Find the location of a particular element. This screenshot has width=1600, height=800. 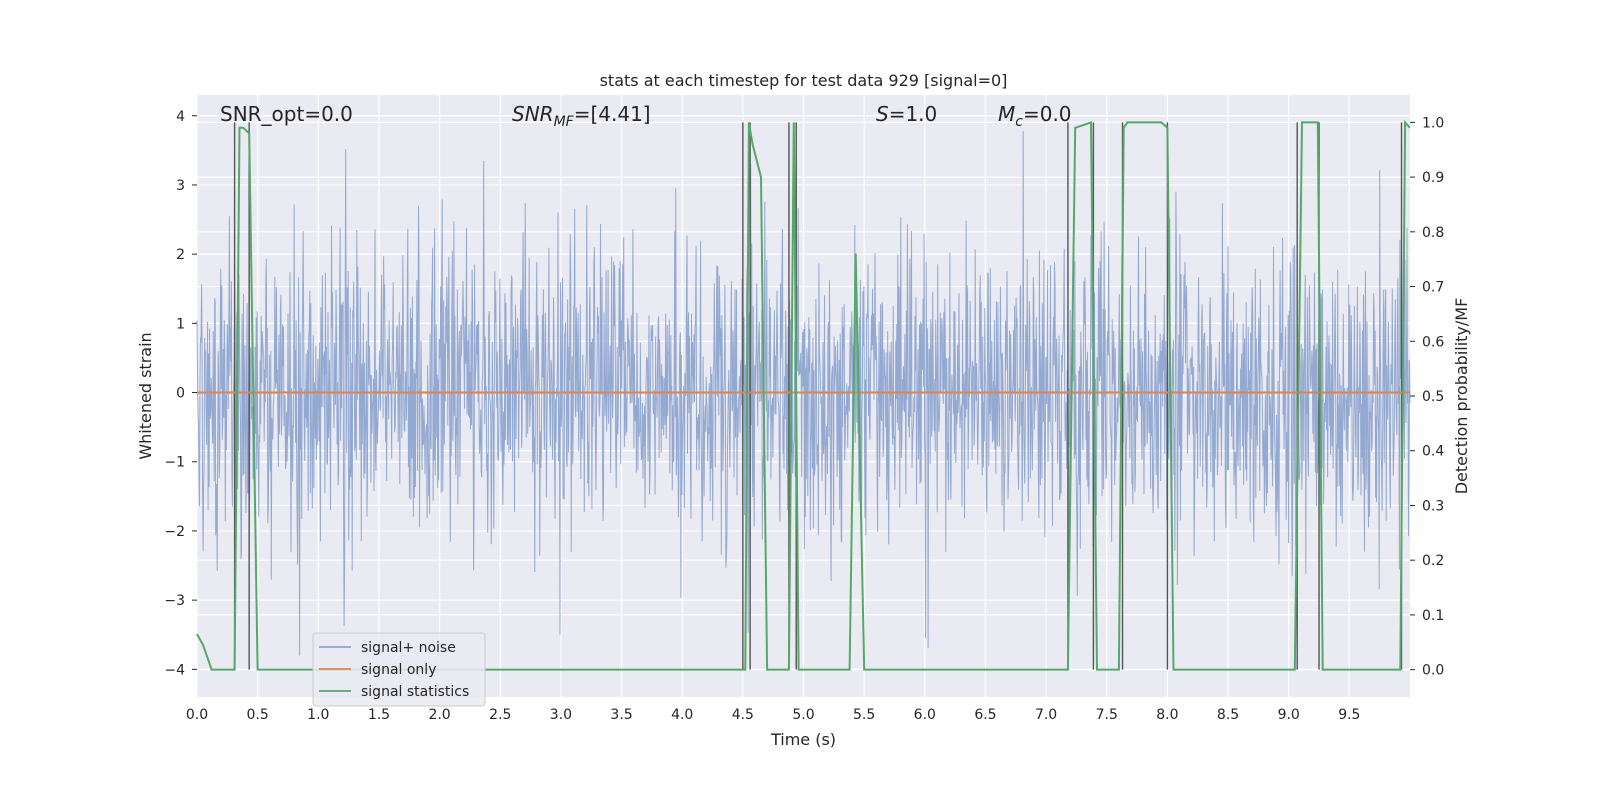

y-tick-label-left: 1 is located at coordinates (180, 324).